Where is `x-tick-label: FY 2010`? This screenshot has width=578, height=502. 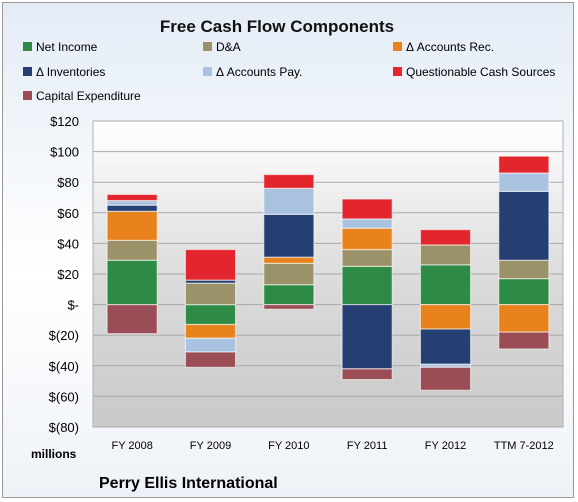 x-tick-label: FY 2010 is located at coordinates (288, 446).